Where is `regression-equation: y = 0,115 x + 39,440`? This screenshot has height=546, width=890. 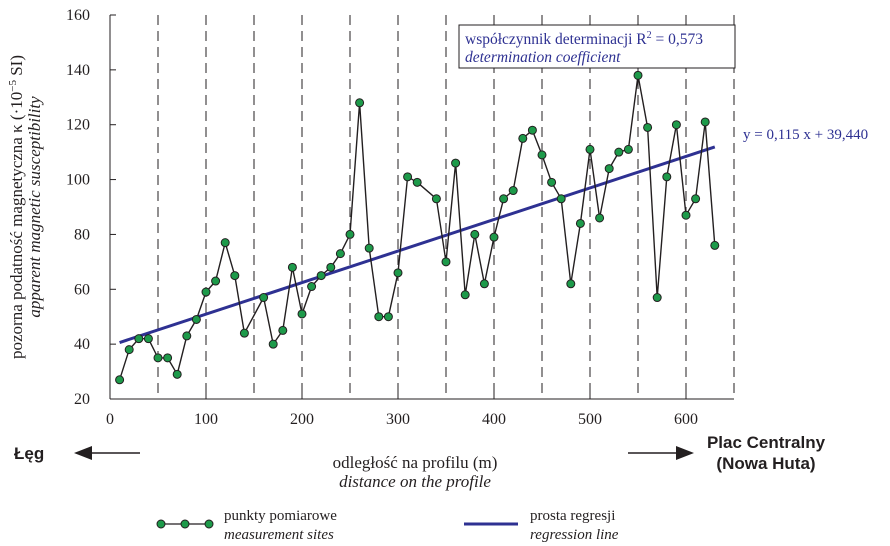 regression-equation: y = 0,115 x + 39,440 is located at coordinates (805, 135).